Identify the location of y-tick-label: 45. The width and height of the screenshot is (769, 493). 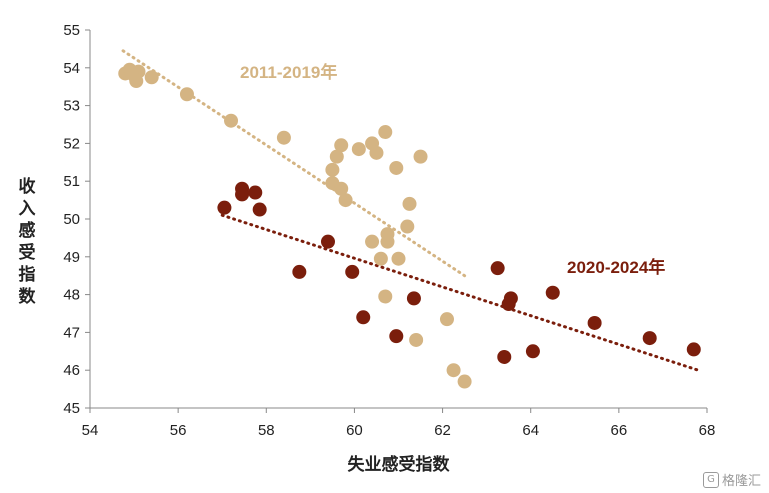
(71, 408).